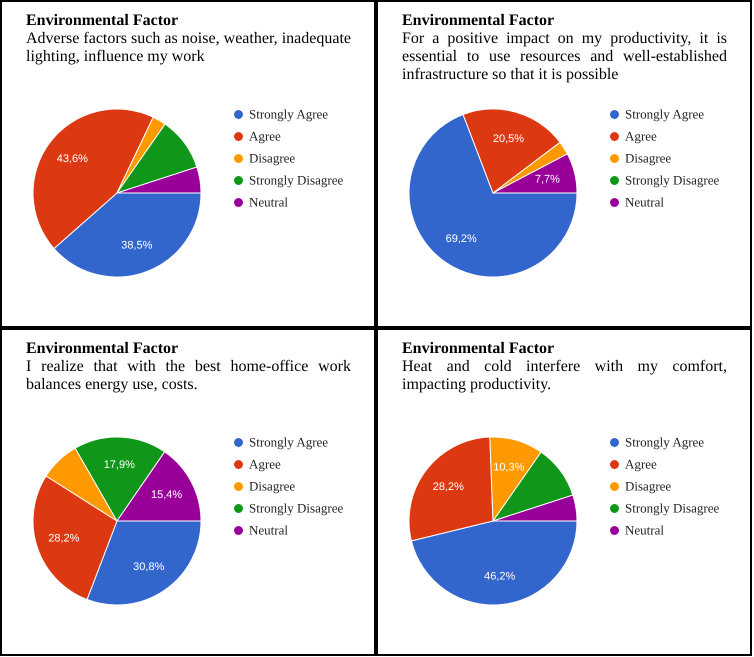  Describe the element at coordinates (500, 576) in the screenshot. I see `data-label: 46,2%` at that location.